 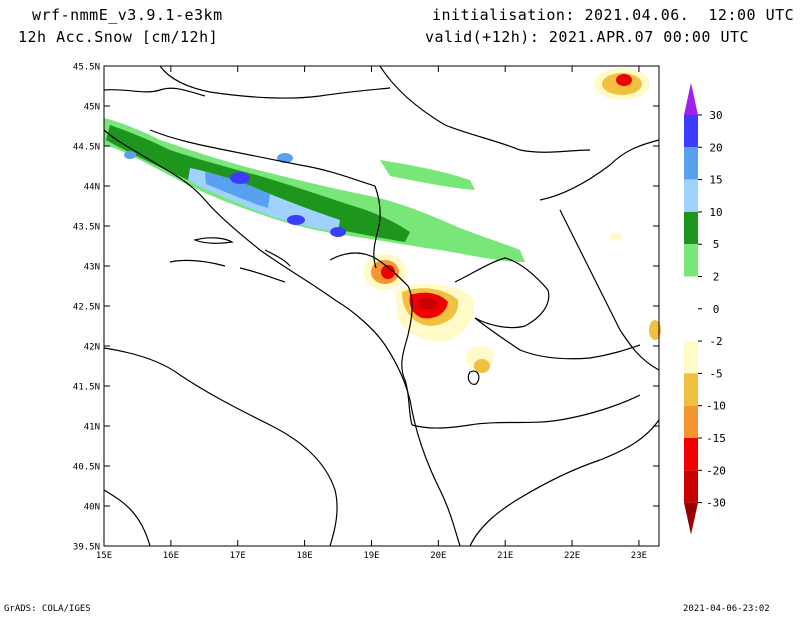 What do you see at coordinates (526, 411) in the screenshot?
I see `border-greece` at bounding box center [526, 411].